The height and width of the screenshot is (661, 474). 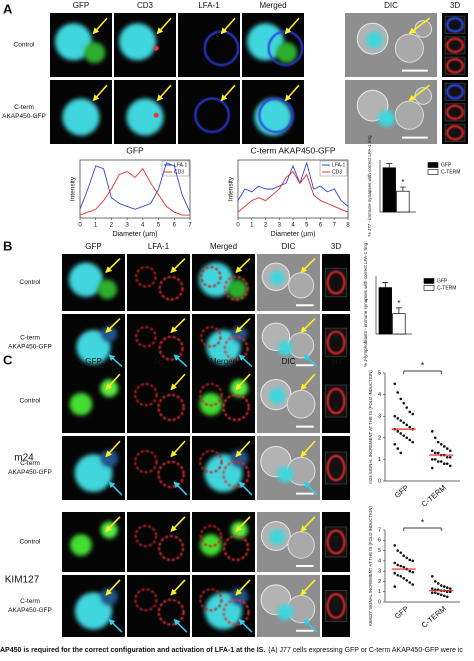 What do you see at coordinates (80, 226) in the screenshot?
I see `x-tick-label: 0` at bounding box center [80, 226].